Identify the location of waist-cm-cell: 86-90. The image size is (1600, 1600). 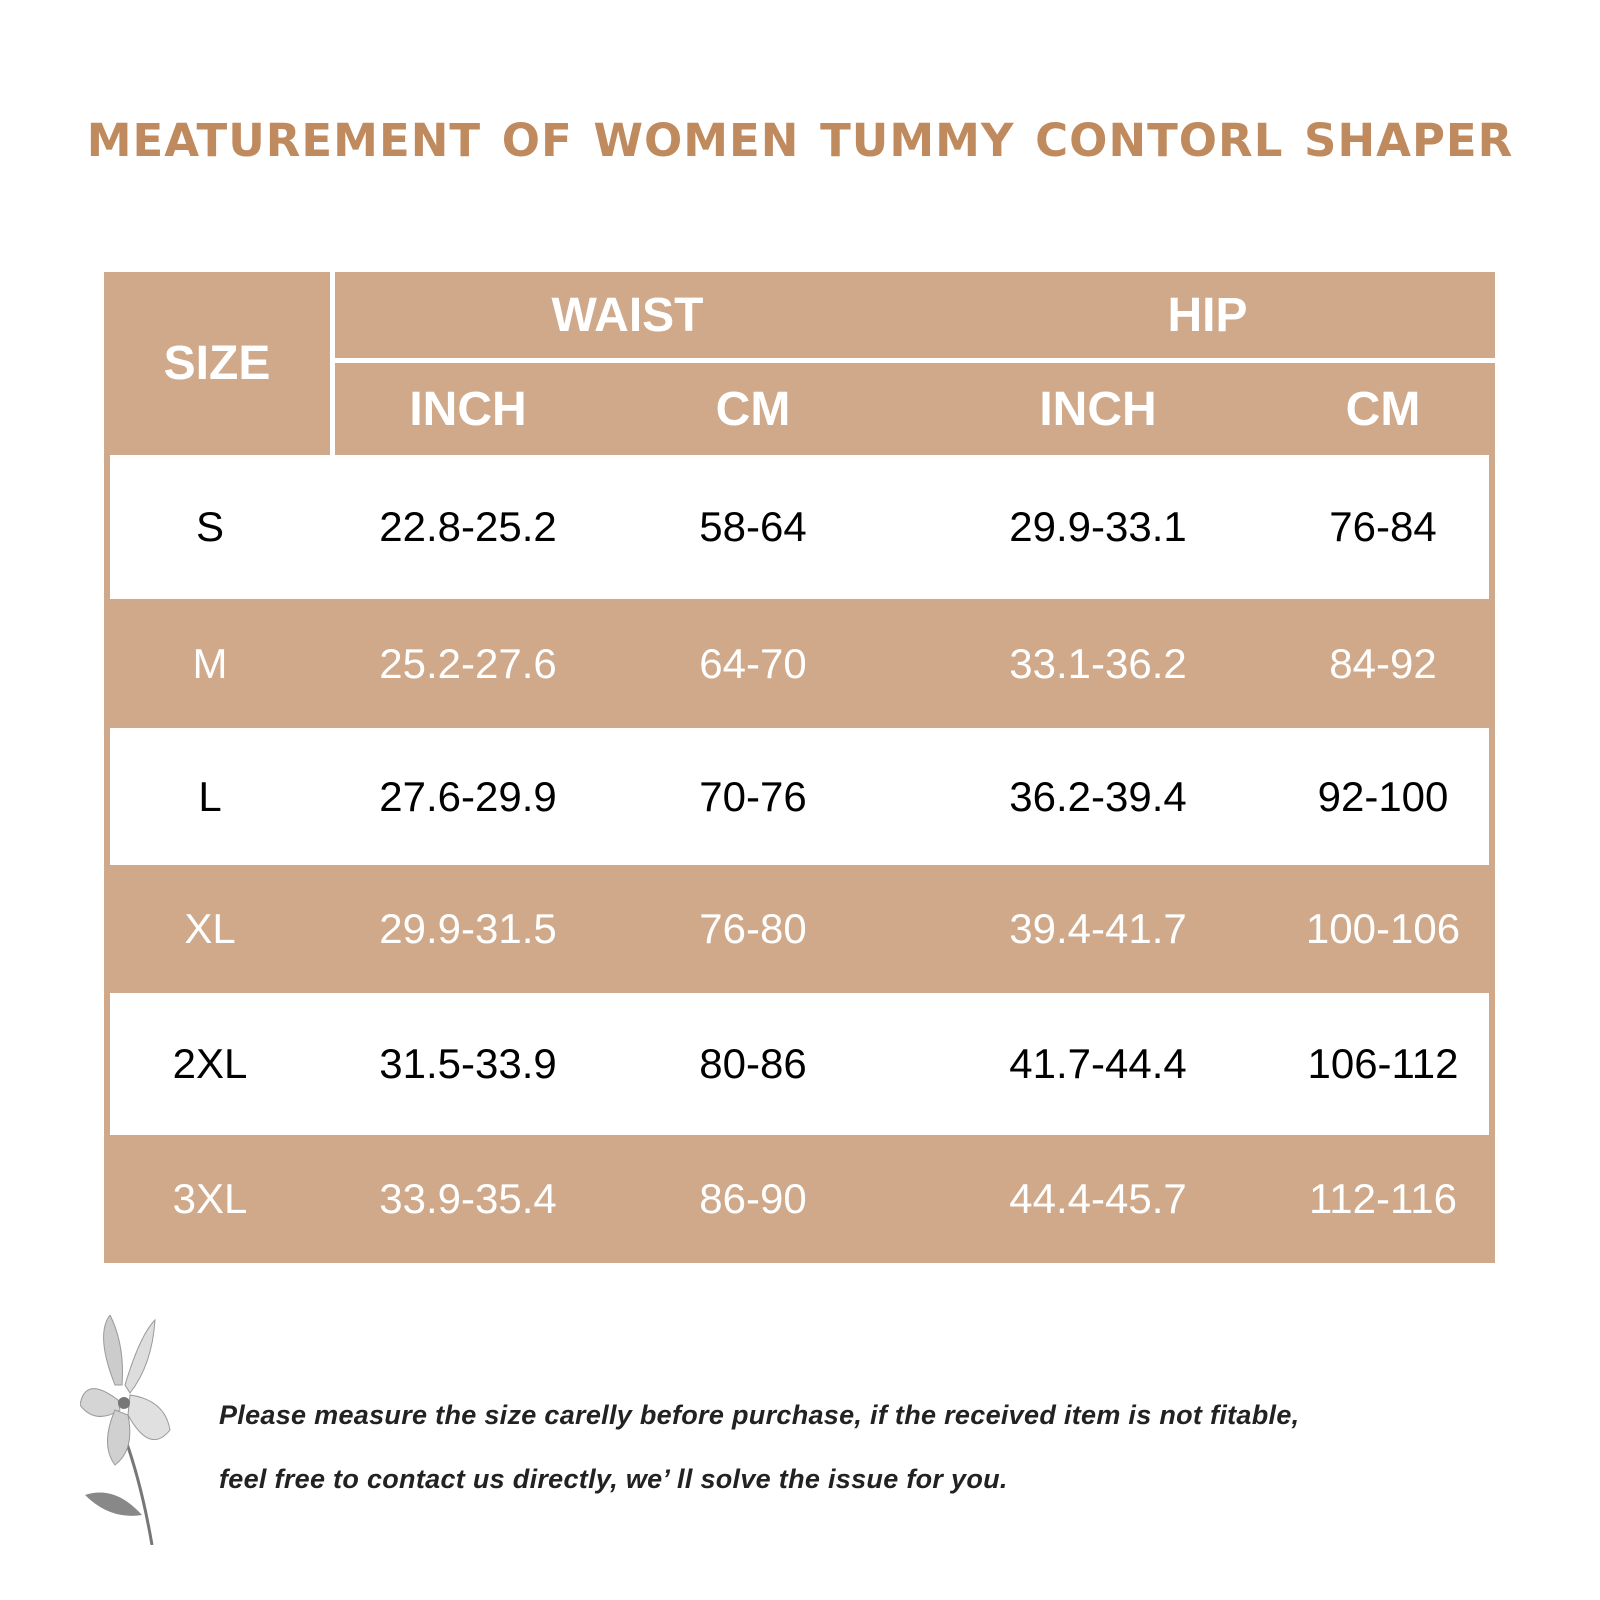
(753, 1198).